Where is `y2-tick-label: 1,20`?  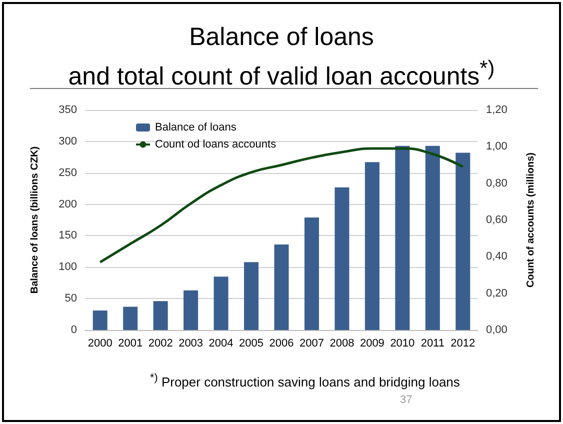
y2-tick-label: 1,20 is located at coordinates (497, 110).